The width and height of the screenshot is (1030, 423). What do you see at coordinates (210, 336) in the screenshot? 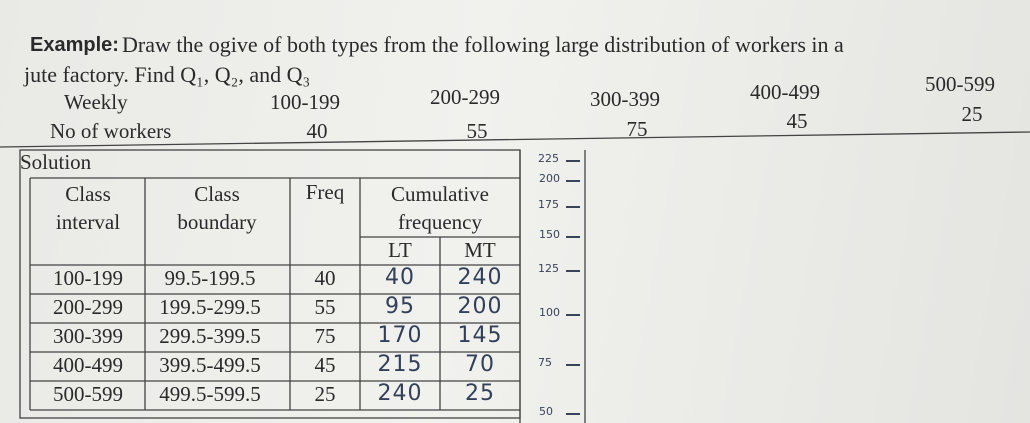
I see `table-cell: 299.5-399.5` at bounding box center [210, 336].